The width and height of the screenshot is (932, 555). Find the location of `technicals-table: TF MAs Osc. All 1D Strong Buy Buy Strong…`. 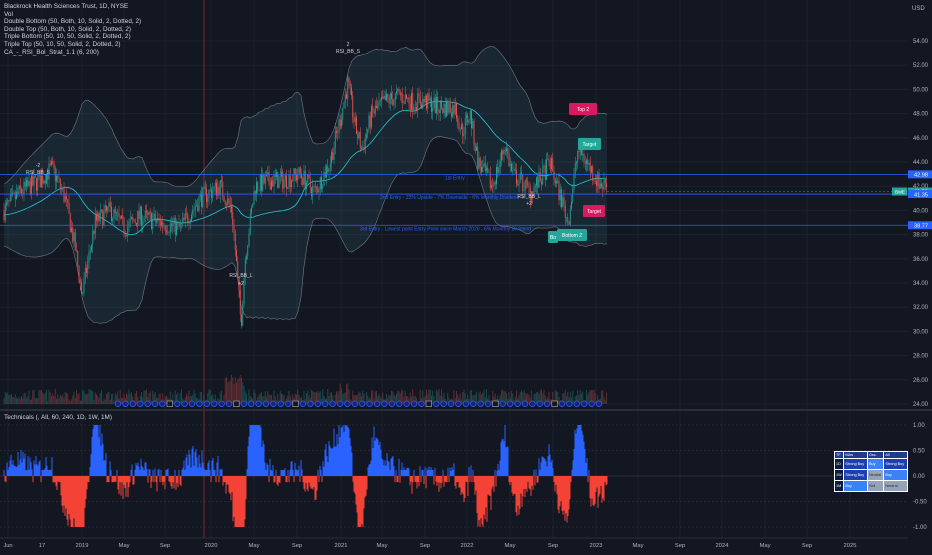

technicals-table: TF MAs Osc. All 1D Strong Buy Buy Strong… is located at coordinates (870, 471).